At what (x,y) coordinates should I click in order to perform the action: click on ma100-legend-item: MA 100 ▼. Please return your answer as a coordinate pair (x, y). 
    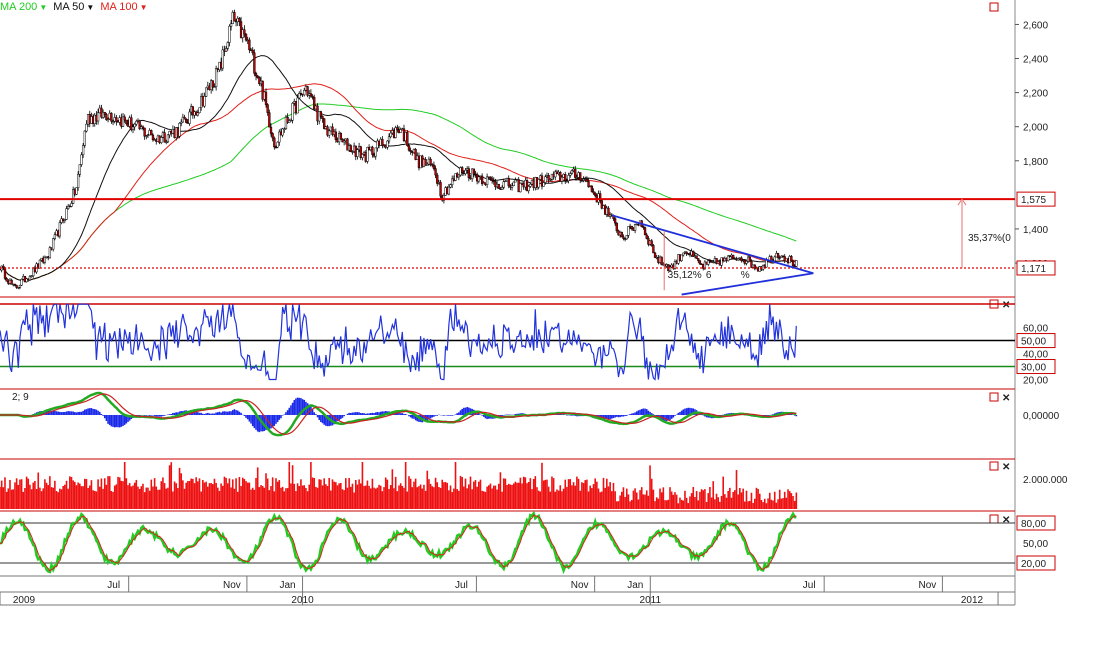
    Looking at the image, I should click on (123, 8).